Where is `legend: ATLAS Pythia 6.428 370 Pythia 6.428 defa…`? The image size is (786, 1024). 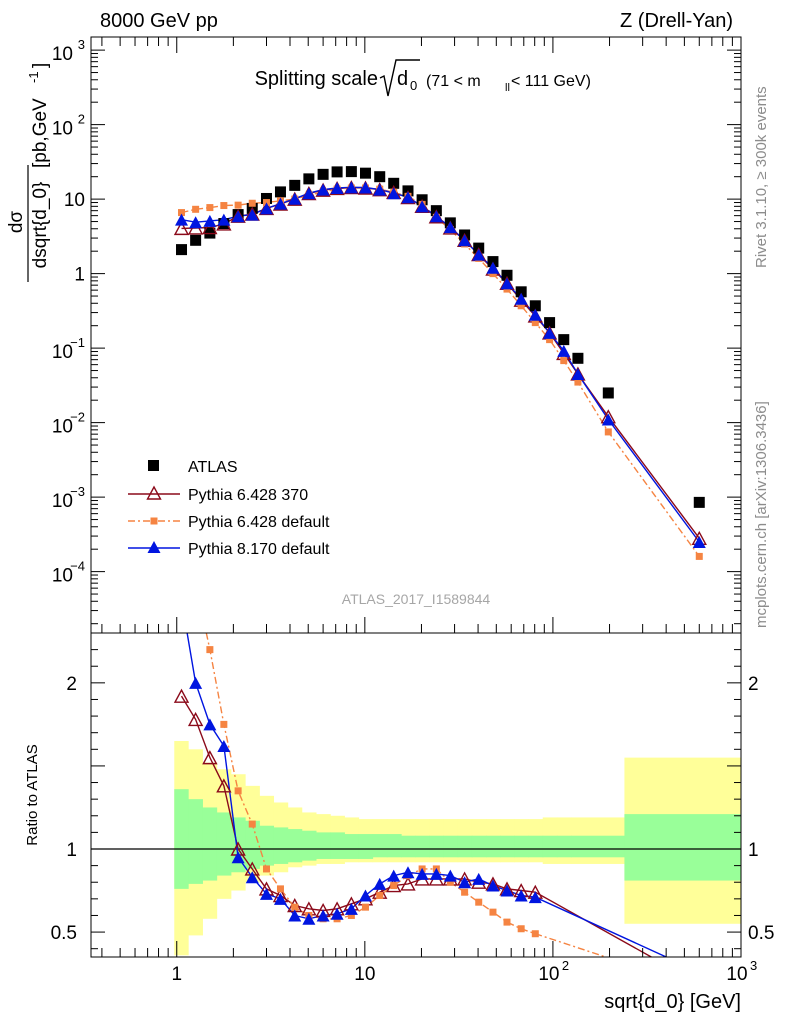
legend: ATLAS Pythia 6.428 370 Pythia 6.428 defa… is located at coordinates (229, 508).